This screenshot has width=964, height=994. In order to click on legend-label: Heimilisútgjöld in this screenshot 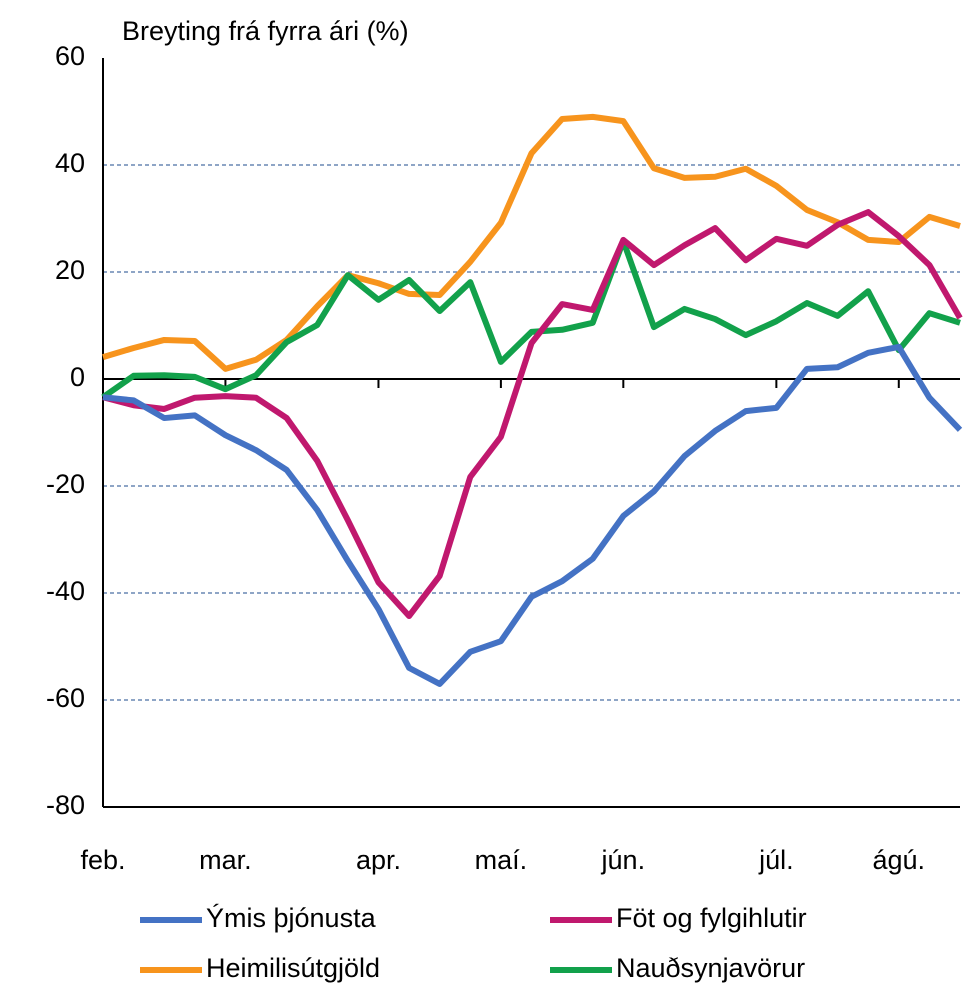, I will do `click(293, 968)`.